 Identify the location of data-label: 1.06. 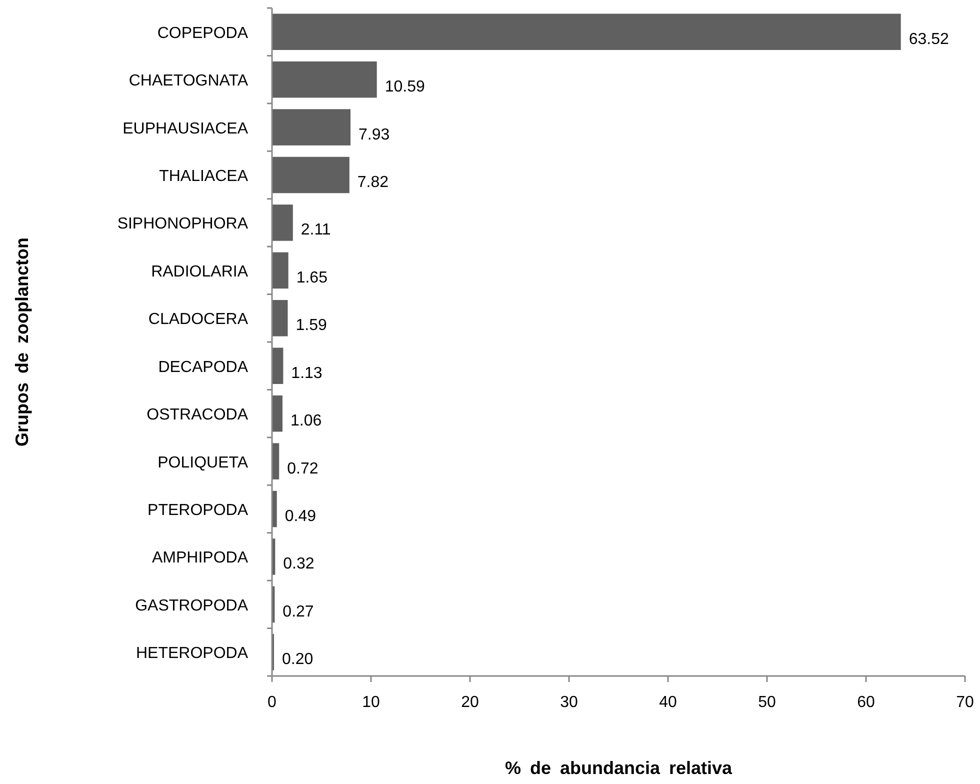
(306, 421).